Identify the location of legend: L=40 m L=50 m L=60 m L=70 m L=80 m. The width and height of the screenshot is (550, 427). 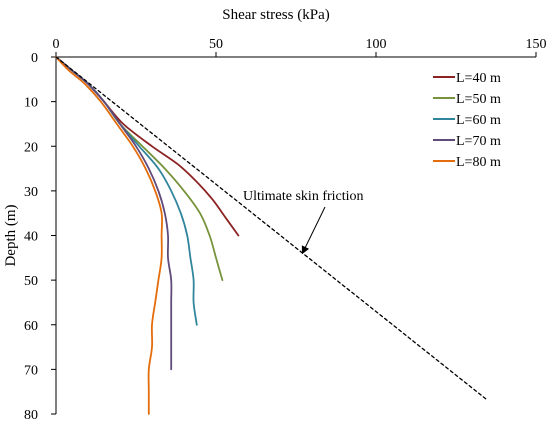
(467, 120).